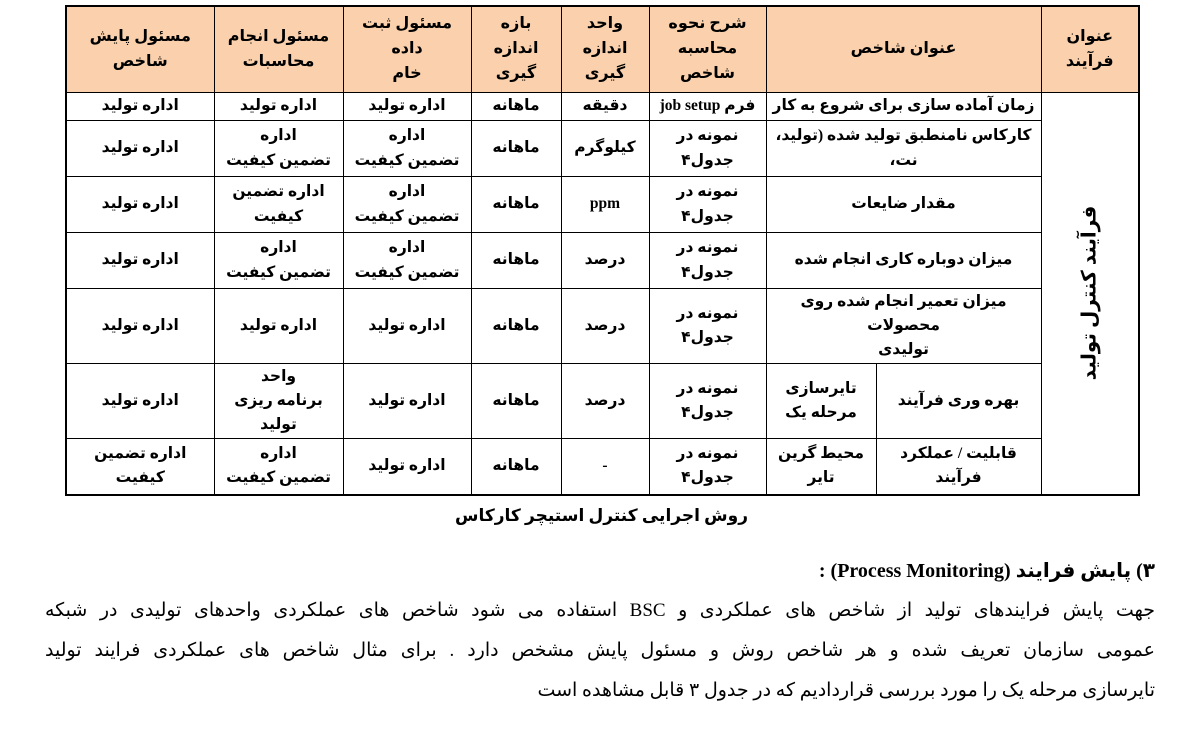 The image size is (1200, 737). What do you see at coordinates (707, 106) in the screenshot?
I see `cell-calc: فرم job setup` at bounding box center [707, 106].